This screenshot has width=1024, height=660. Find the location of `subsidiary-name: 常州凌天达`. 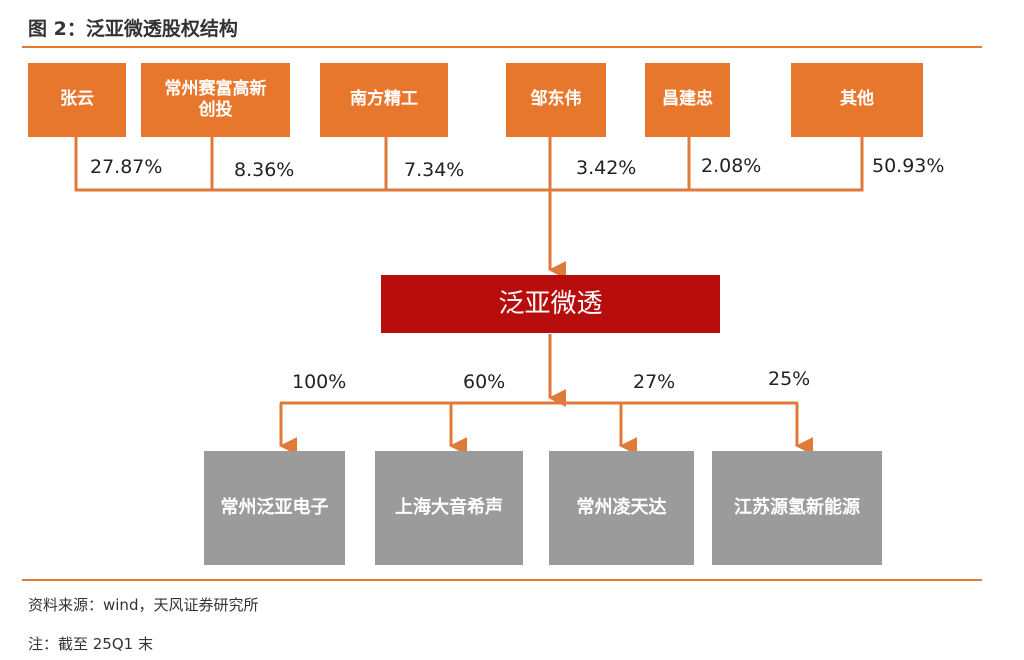

subsidiary-name: 常州凌天达 is located at coordinates (621, 507).